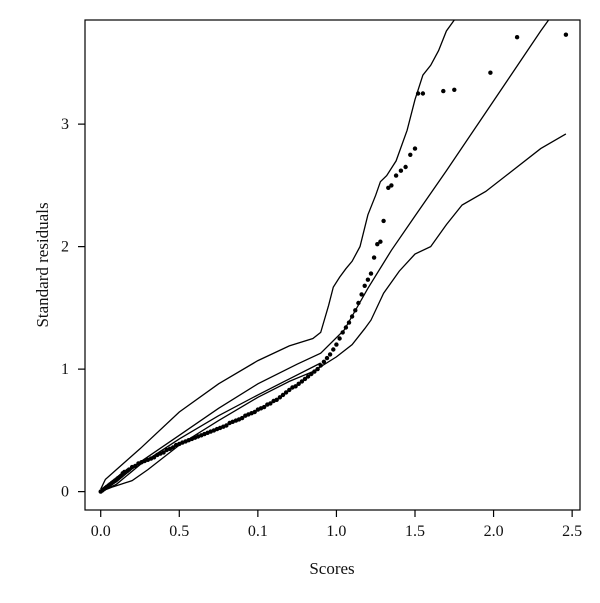 The image size is (600, 603). What do you see at coordinates (494, 531) in the screenshot?
I see `x-tick-label: 2.0` at bounding box center [494, 531].